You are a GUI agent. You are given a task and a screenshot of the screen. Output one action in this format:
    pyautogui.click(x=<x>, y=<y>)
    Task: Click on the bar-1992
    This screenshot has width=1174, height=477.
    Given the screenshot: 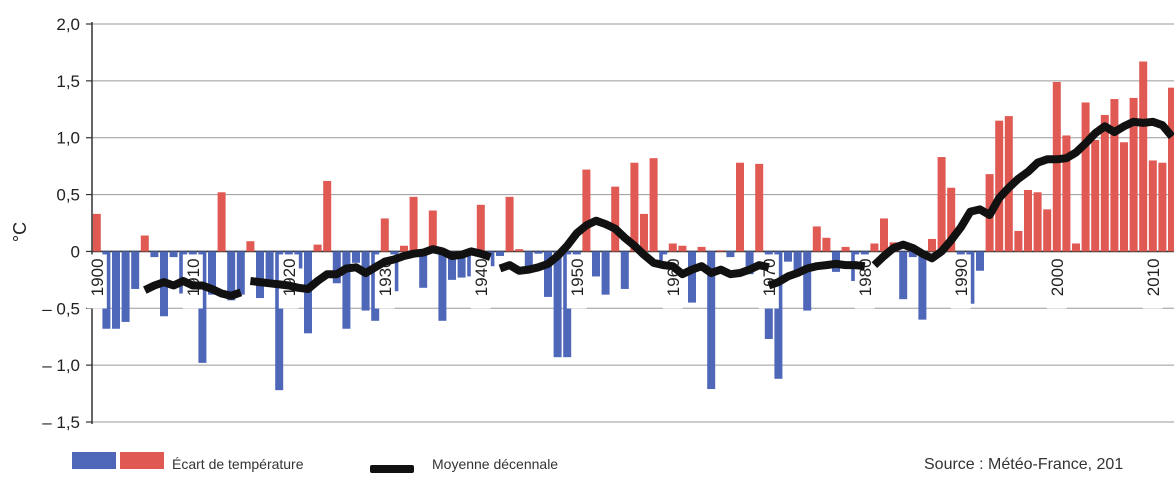 What is the action you would take?
    pyautogui.click(x=980, y=261)
    